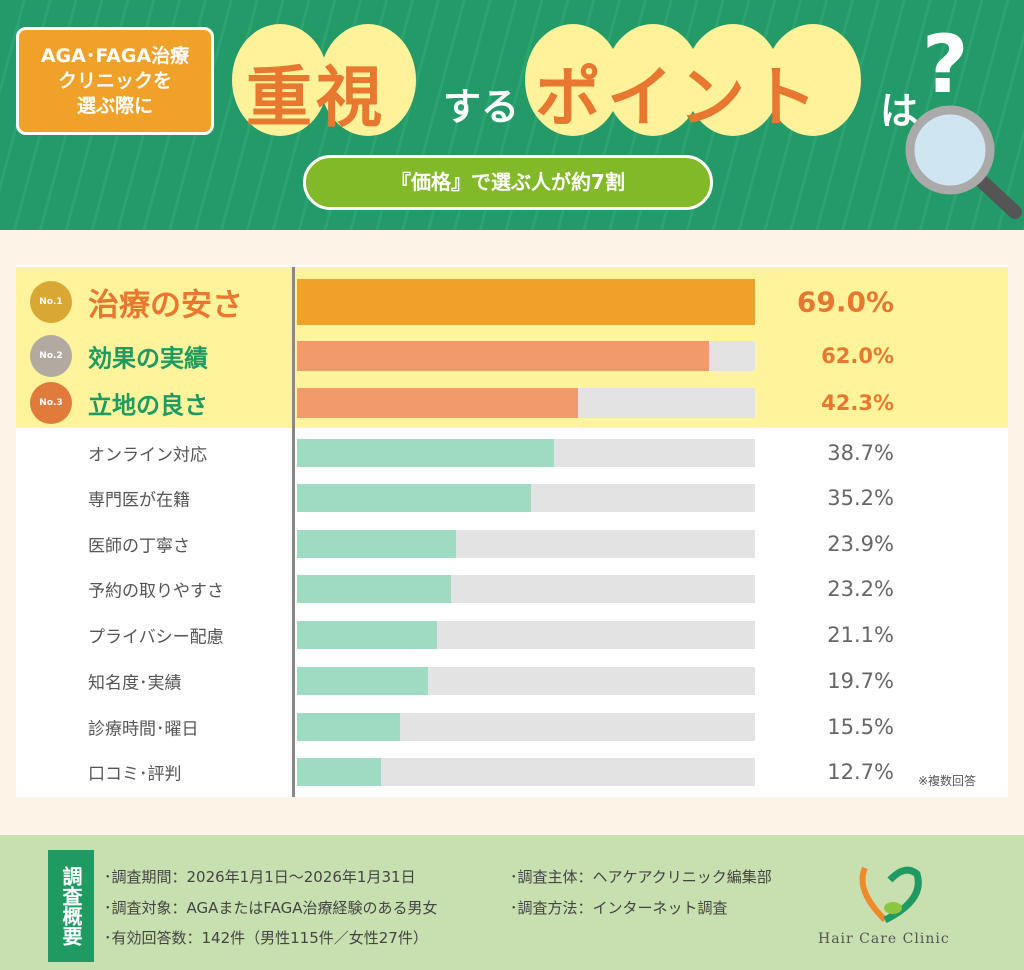  I want to click on badge-line: AGA･FAGA治療, so click(115, 56).